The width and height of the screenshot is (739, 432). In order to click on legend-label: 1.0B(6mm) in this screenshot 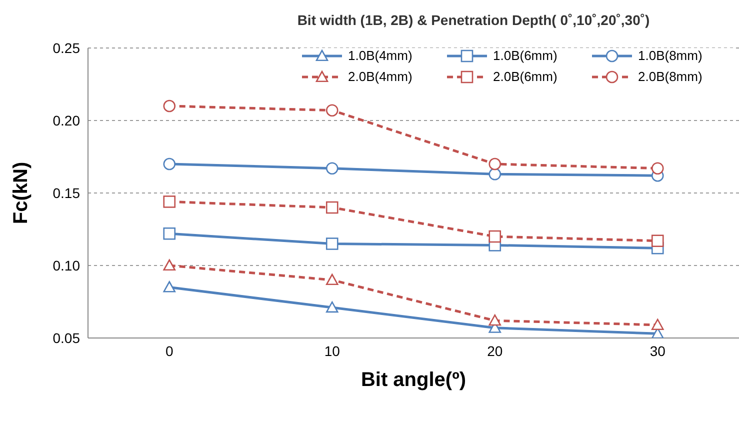, I will do `click(525, 55)`.